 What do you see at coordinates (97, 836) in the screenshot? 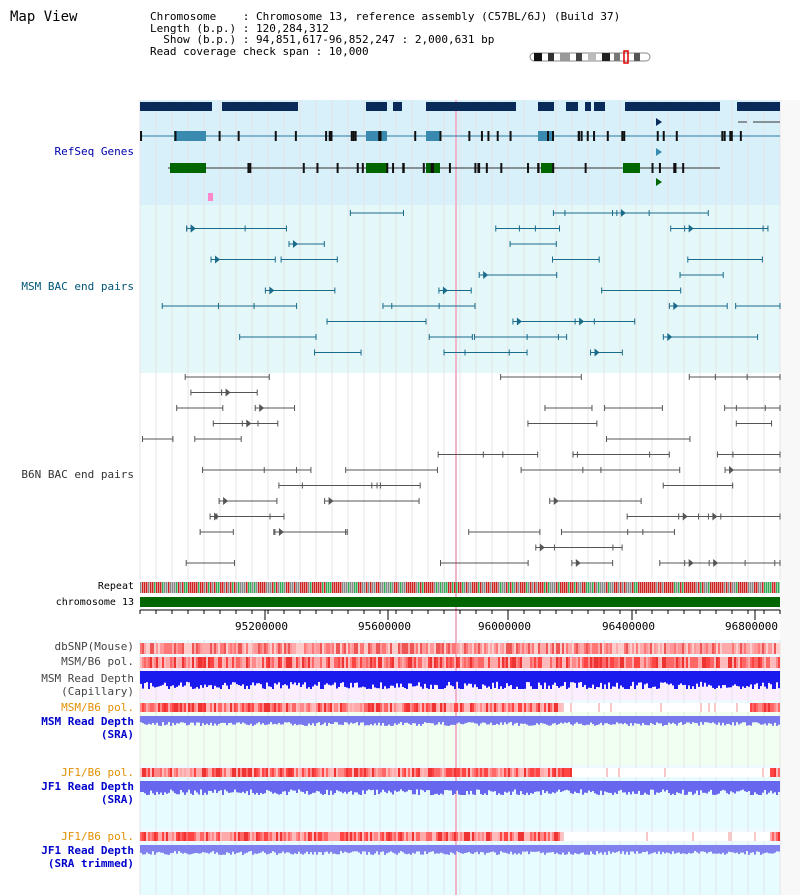
I see `track-label-jf1-b6-pol-2: JF1/B6 pol.` at bounding box center [97, 836].